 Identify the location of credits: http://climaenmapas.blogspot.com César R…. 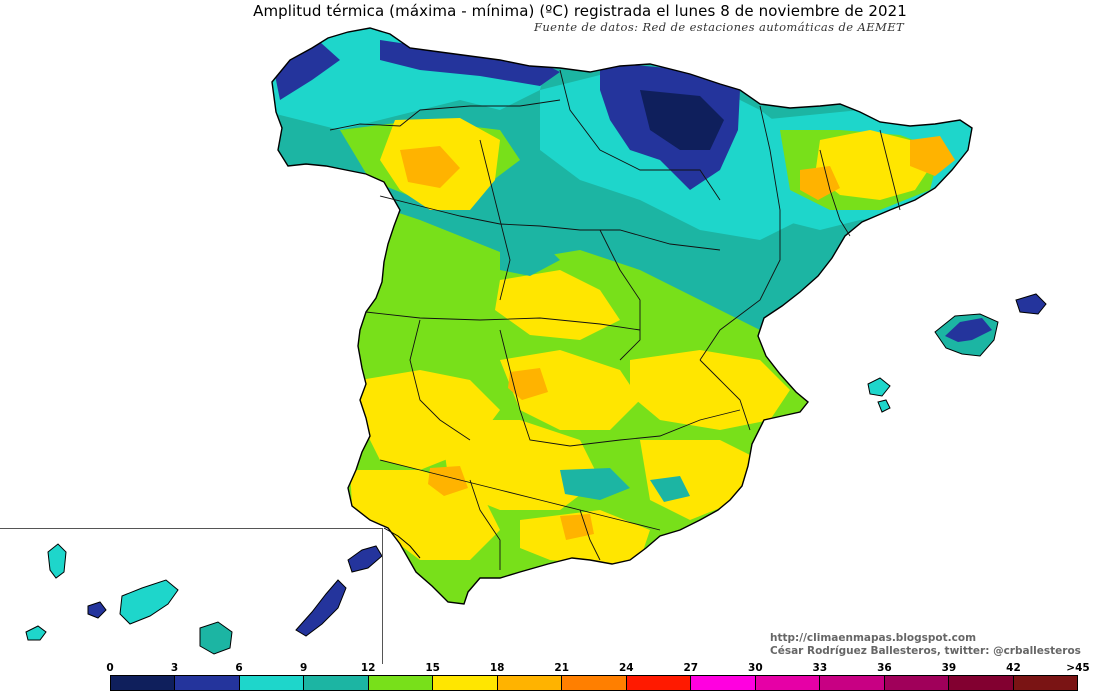
(925, 645).